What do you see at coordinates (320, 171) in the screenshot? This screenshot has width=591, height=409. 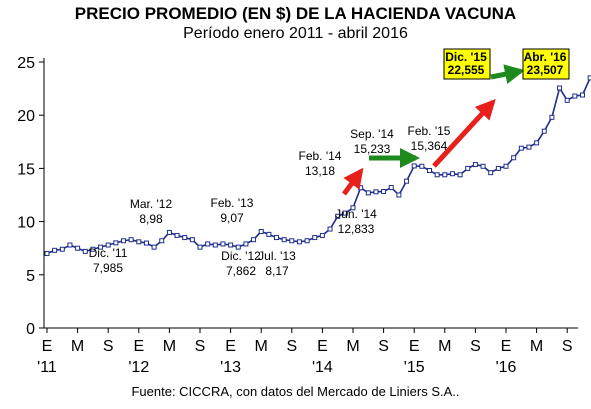 I see `annotation-value: 13,18` at bounding box center [320, 171].